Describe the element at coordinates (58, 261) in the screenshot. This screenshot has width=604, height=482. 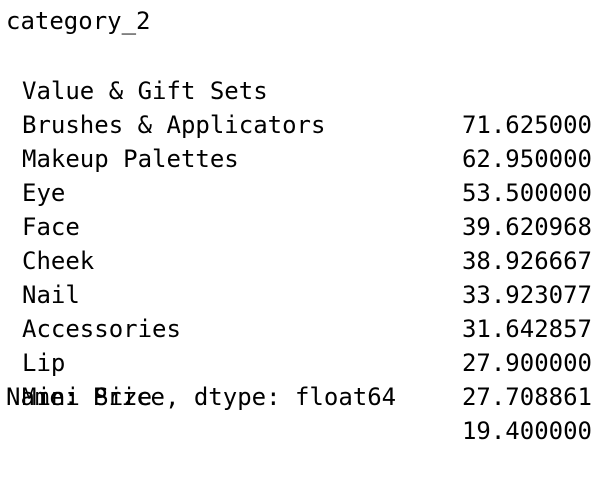
I see `row-label: Cheek` at that location.